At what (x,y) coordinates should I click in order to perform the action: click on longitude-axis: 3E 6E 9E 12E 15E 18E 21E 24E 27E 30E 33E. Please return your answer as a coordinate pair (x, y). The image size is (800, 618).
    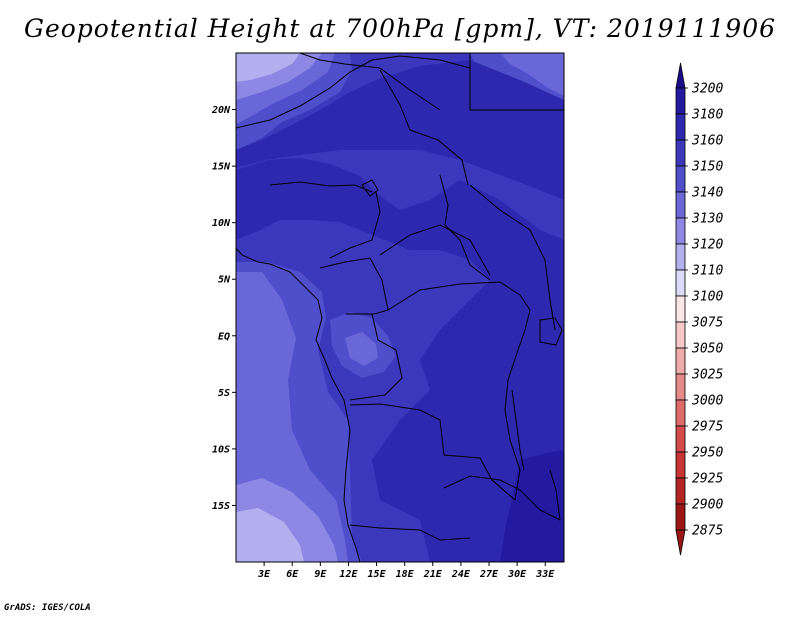
    Looking at the image, I should click on (406, 571).